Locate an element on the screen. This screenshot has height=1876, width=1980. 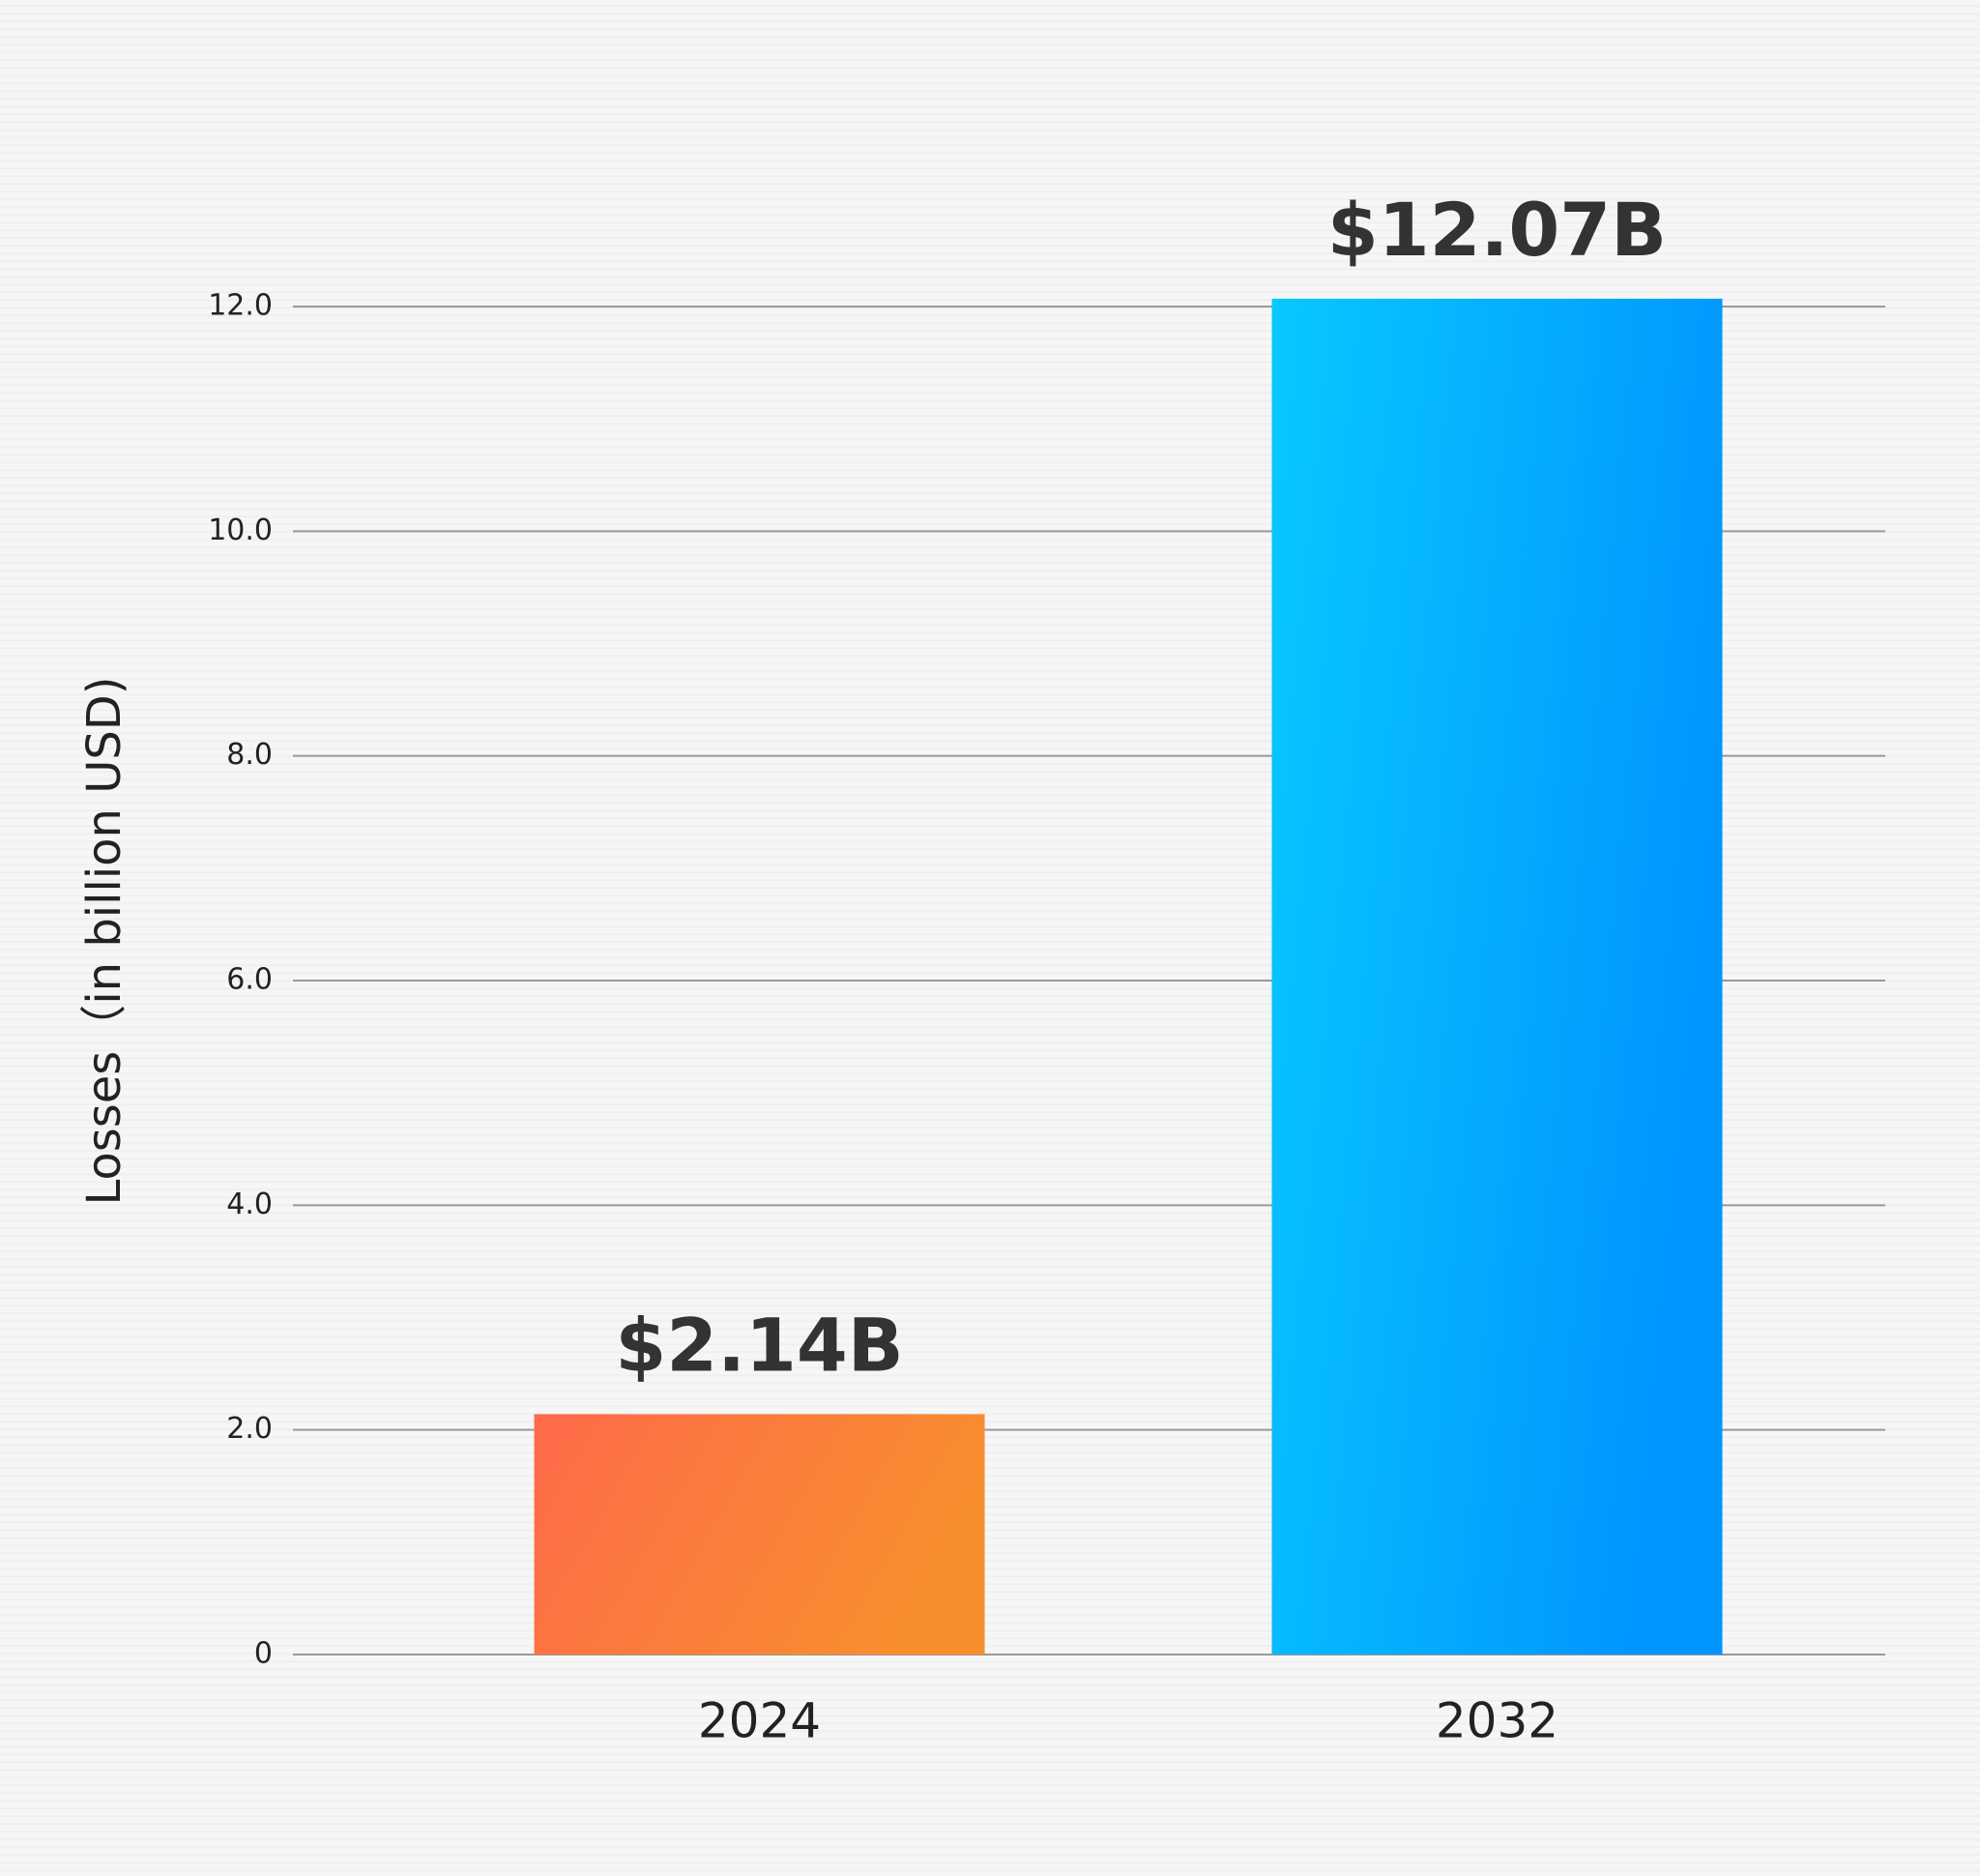
bar is located at coordinates (759, 1534).